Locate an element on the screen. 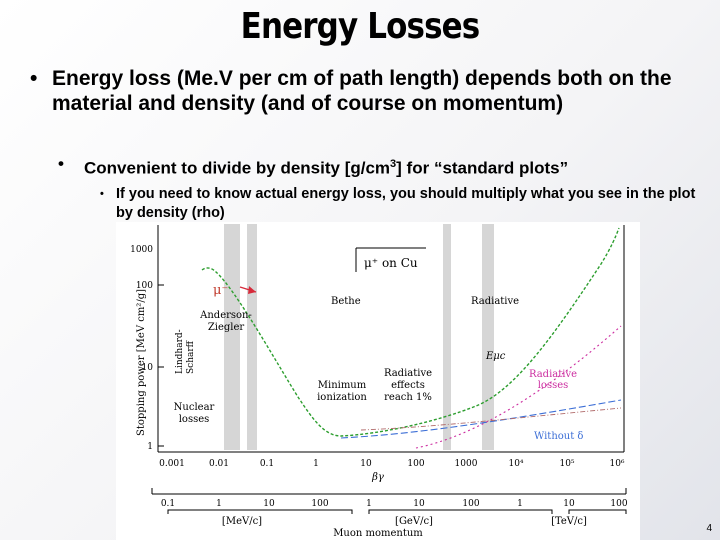 The height and width of the screenshot is (540, 720). legend: μ⁺ on Cu is located at coordinates (390, 259).